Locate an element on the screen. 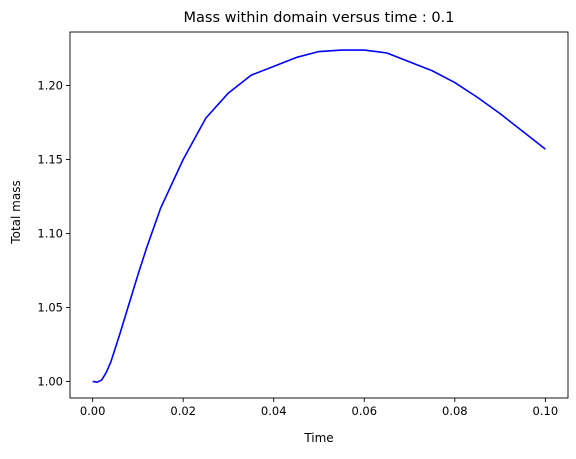 The image size is (576, 459). y-tick-label: 1.20 is located at coordinates (50, 86).